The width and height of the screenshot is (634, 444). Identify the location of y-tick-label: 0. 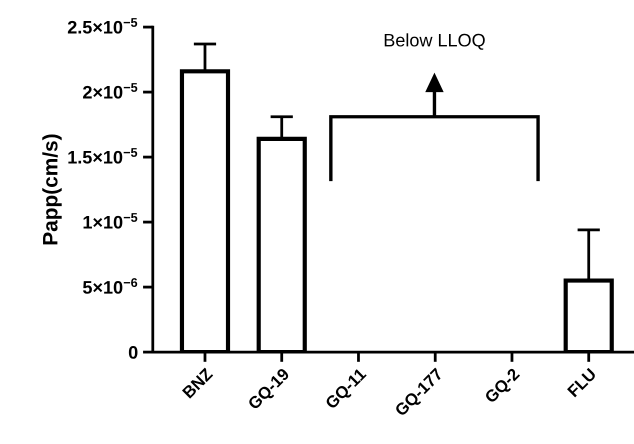
(133, 352).